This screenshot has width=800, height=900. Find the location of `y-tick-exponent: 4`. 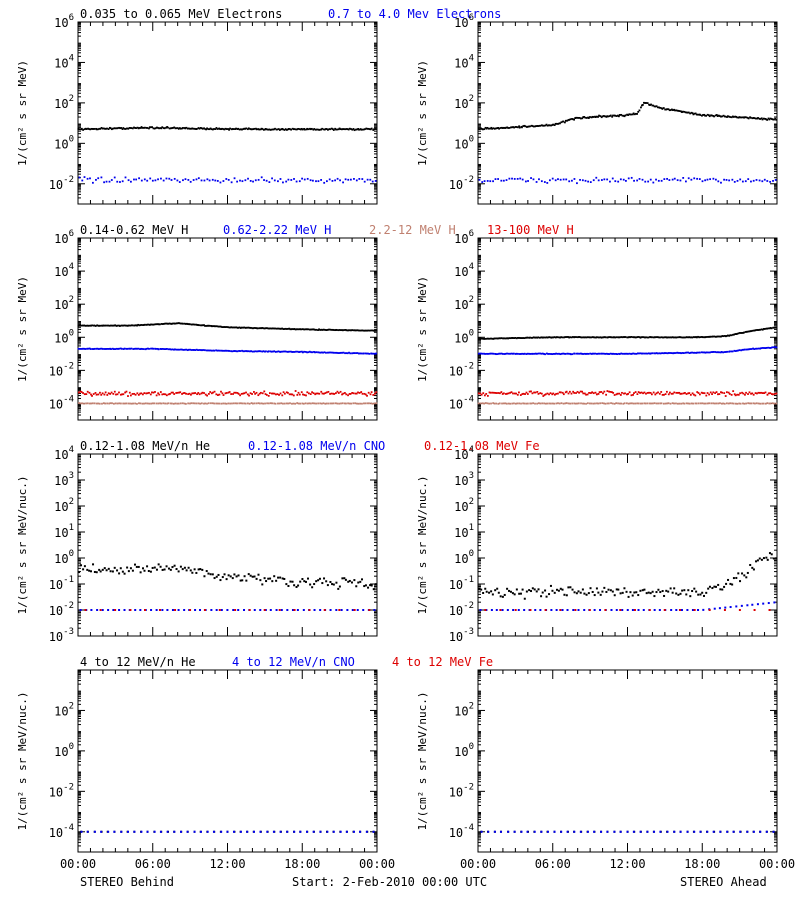

y-tick-exponent: 4 is located at coordinates (471, 58).